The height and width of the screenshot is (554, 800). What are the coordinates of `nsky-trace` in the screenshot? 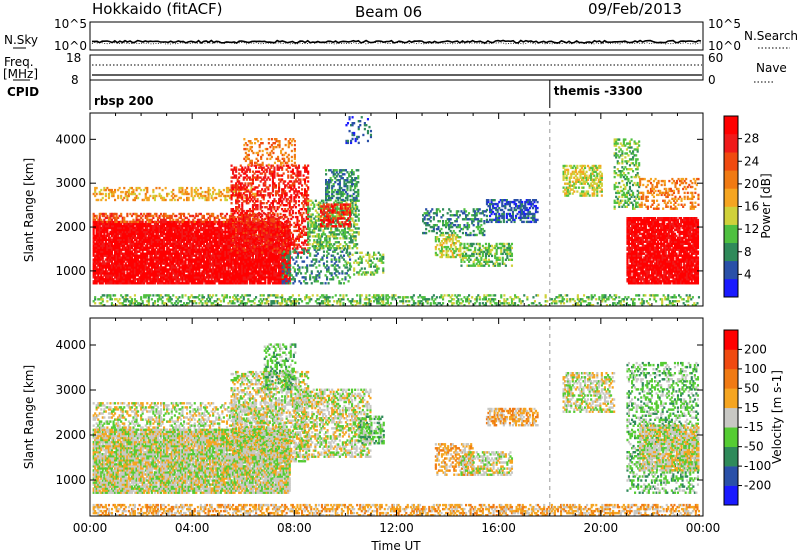 It's located at (397, 41).